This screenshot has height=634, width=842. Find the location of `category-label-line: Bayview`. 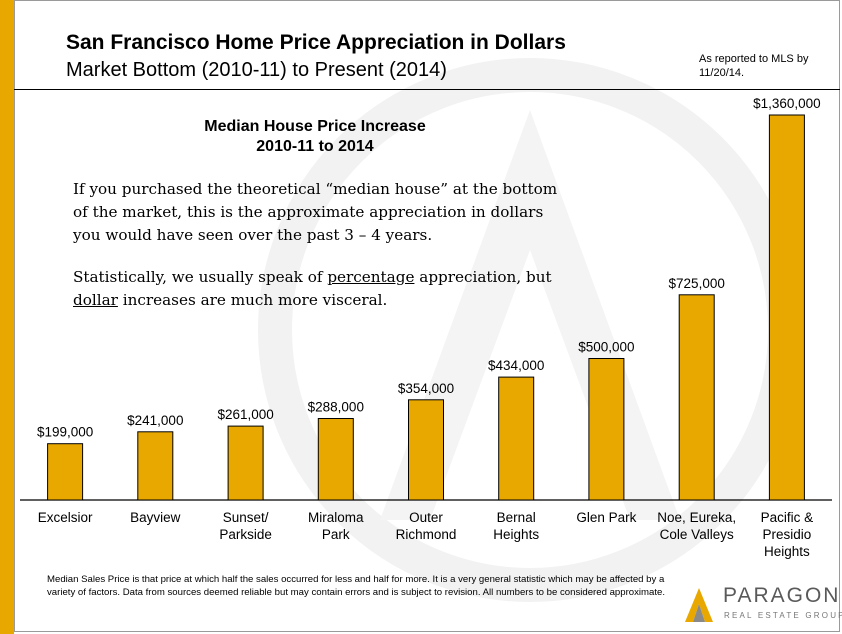

category-label-line: Bayview is located at coordinates (155, 517).